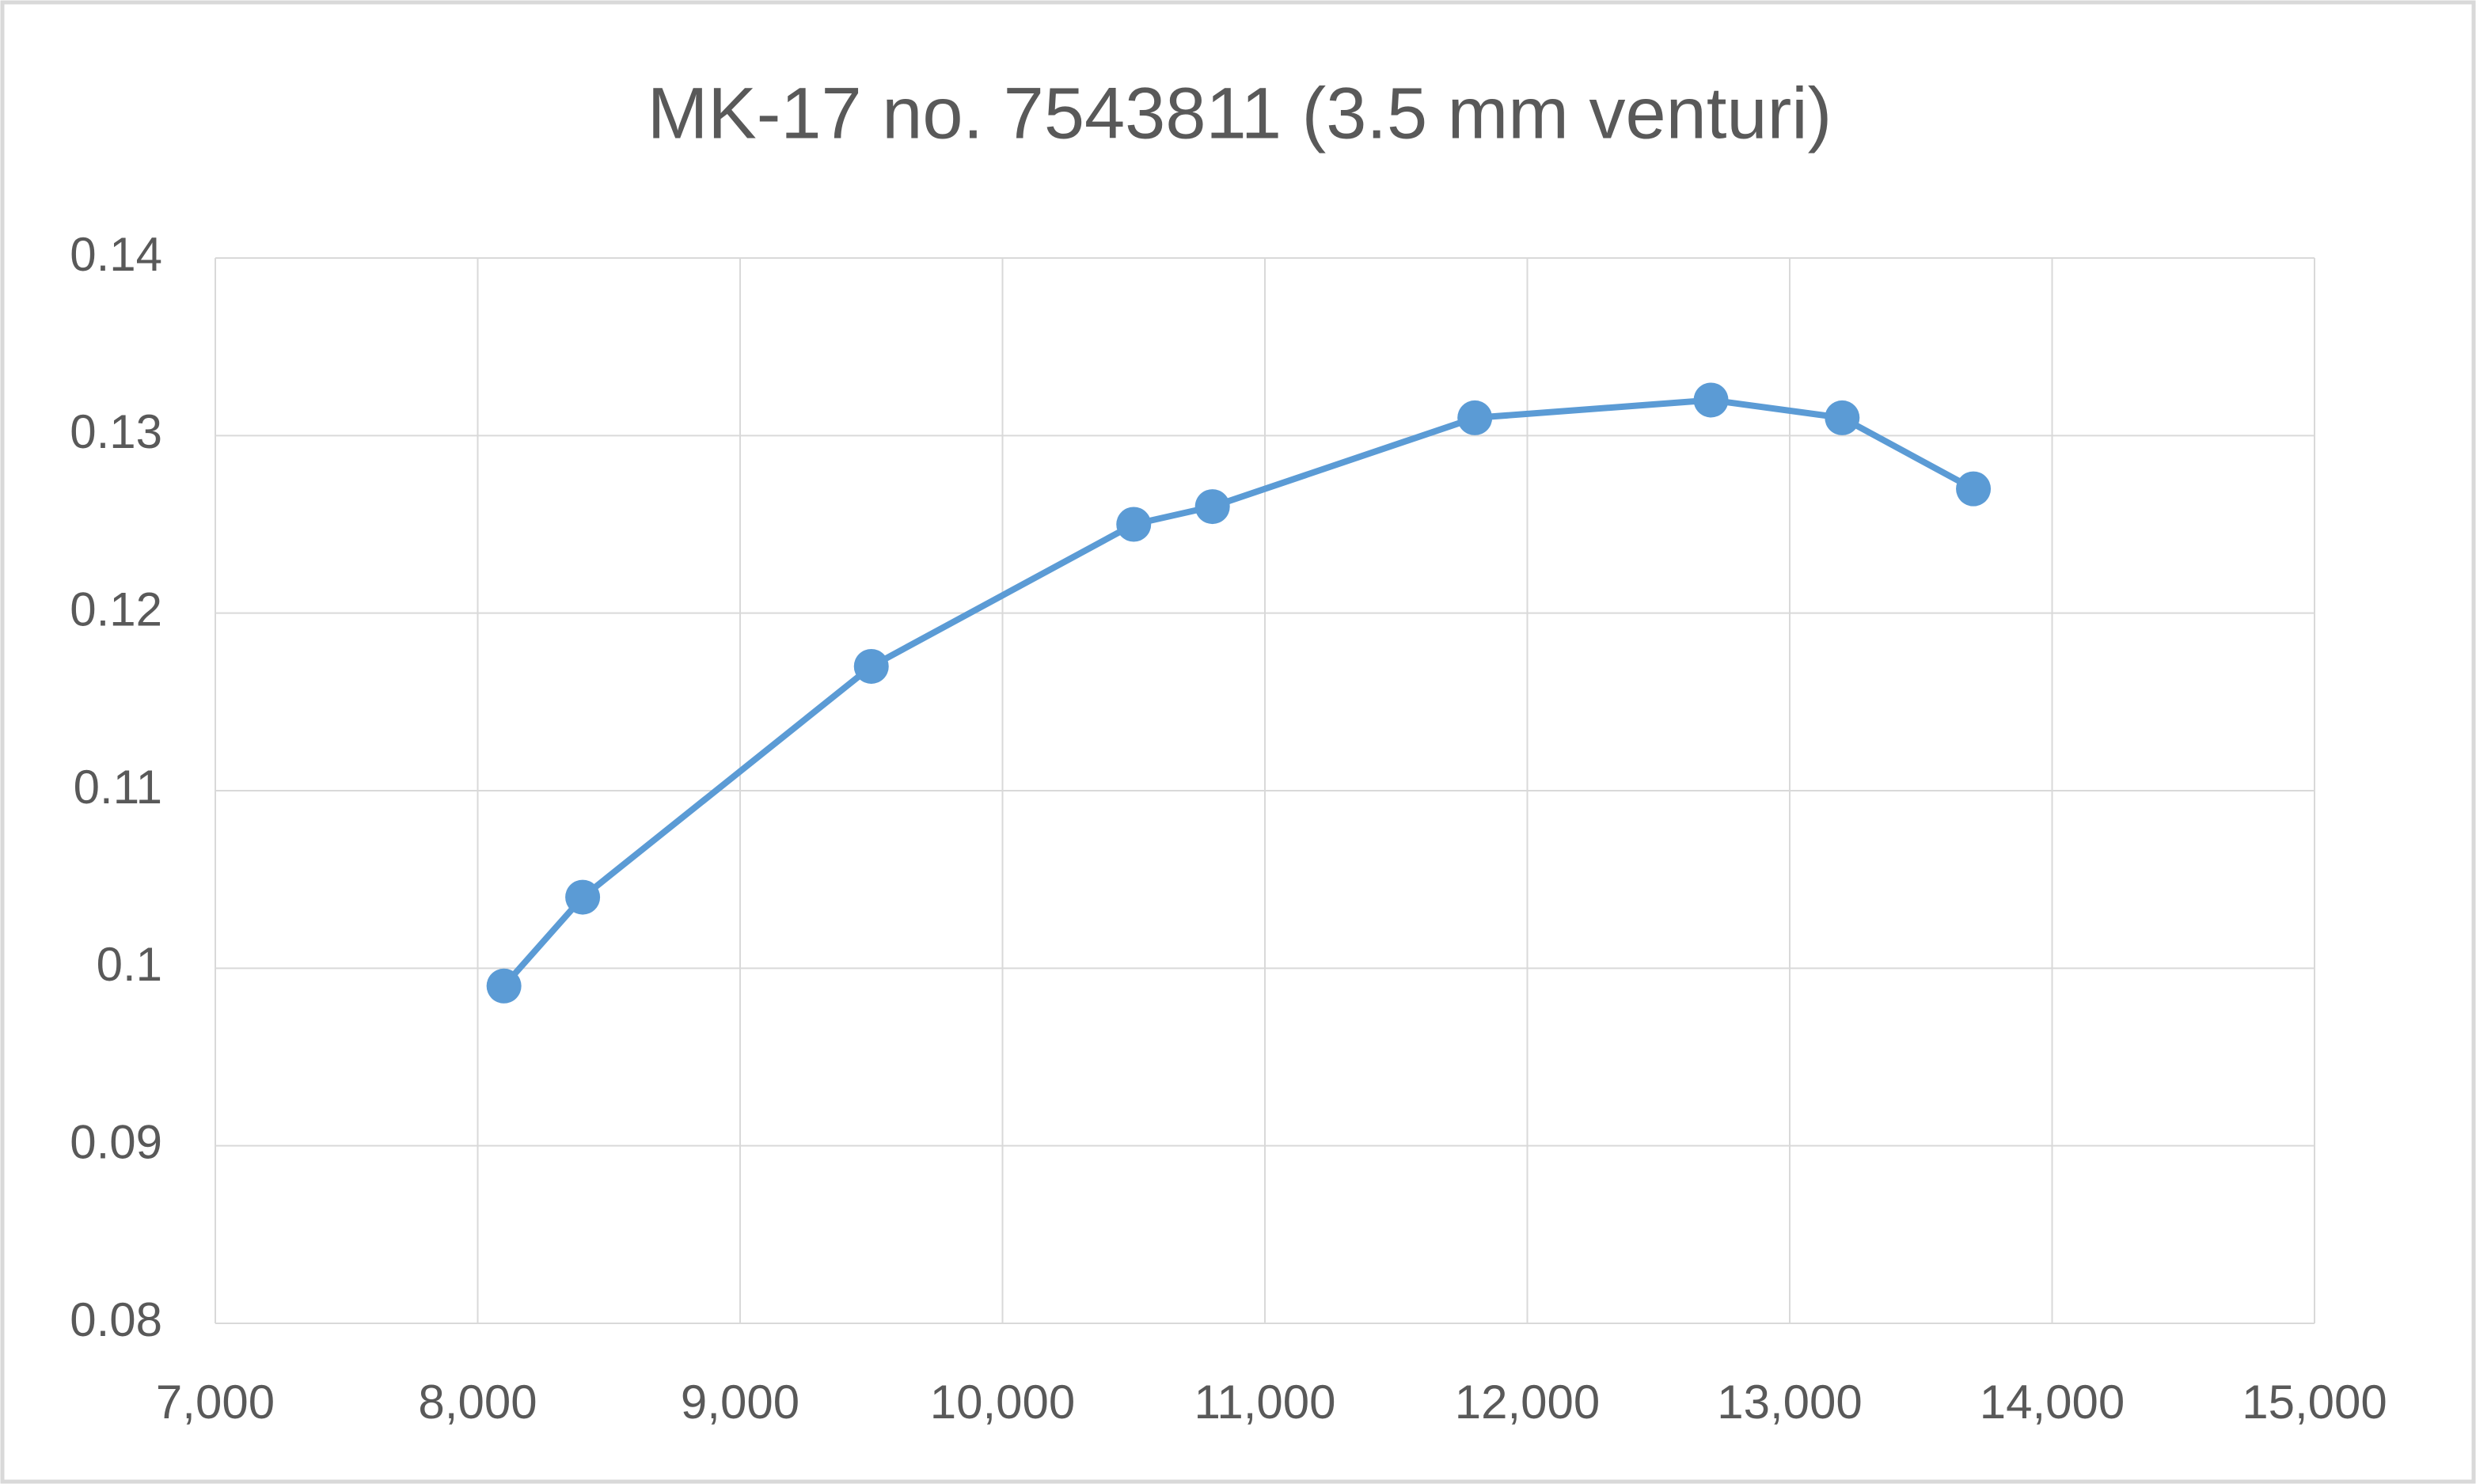 This screenshot has width=2476, height=1484. What do you see at coordinates (116, 431) in the screenshot?
I see `y-tick-label: 0.13` at bounding box center [116, 431].